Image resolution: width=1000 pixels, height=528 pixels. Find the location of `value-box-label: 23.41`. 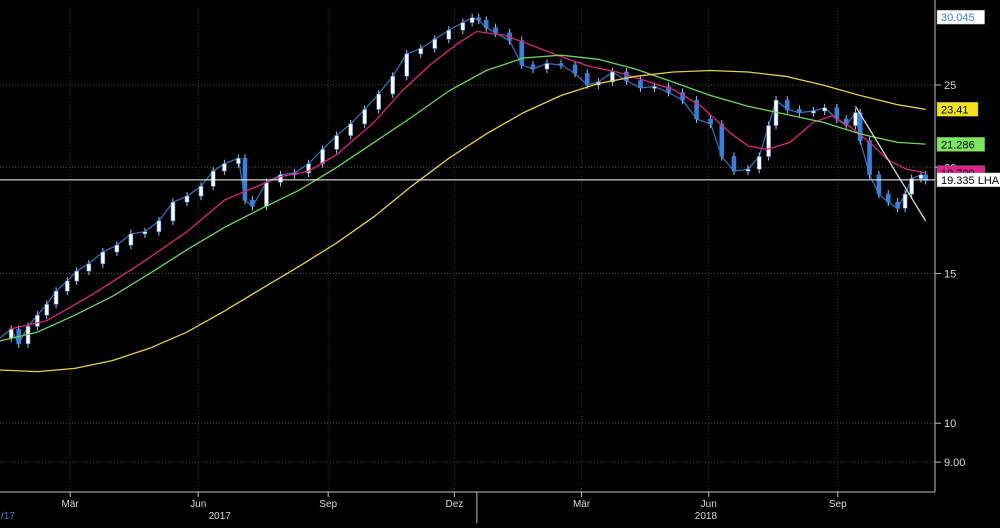

value-box-label: 23.41 is located at coordinates (955, 110).